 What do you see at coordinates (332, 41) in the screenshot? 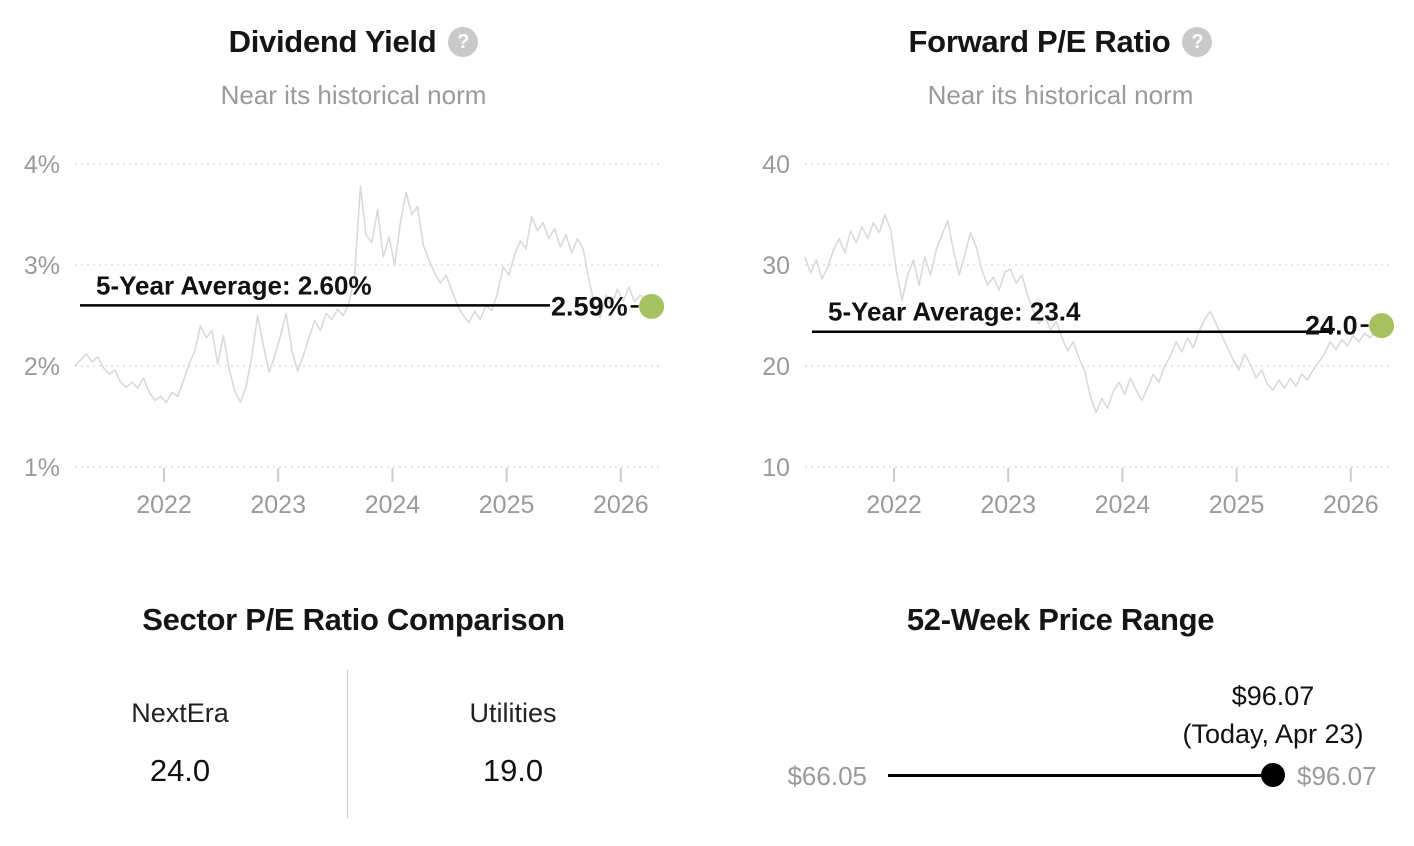
I see `dividend-yield-title: Dividend Yield` at bounding box center [332, 41].